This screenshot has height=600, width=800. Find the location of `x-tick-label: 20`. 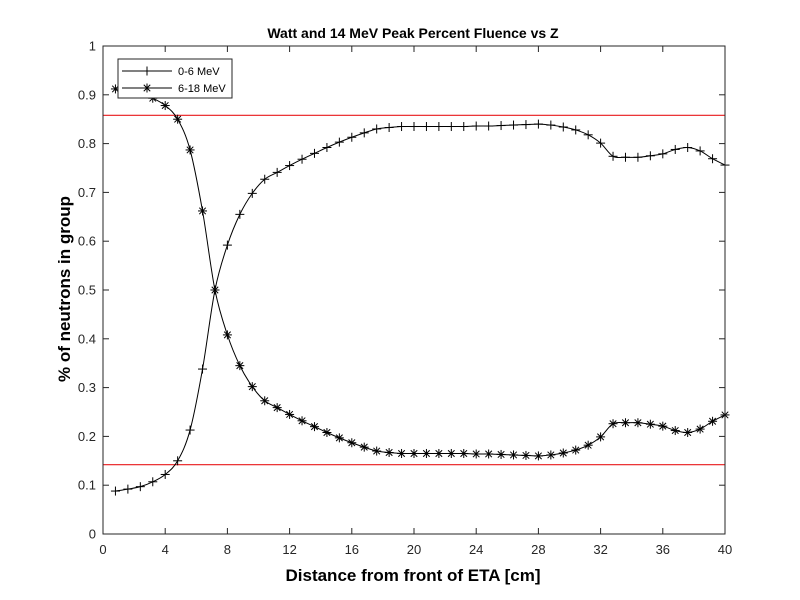

x-tick-label: 20 is located at coordinates (414, 549).